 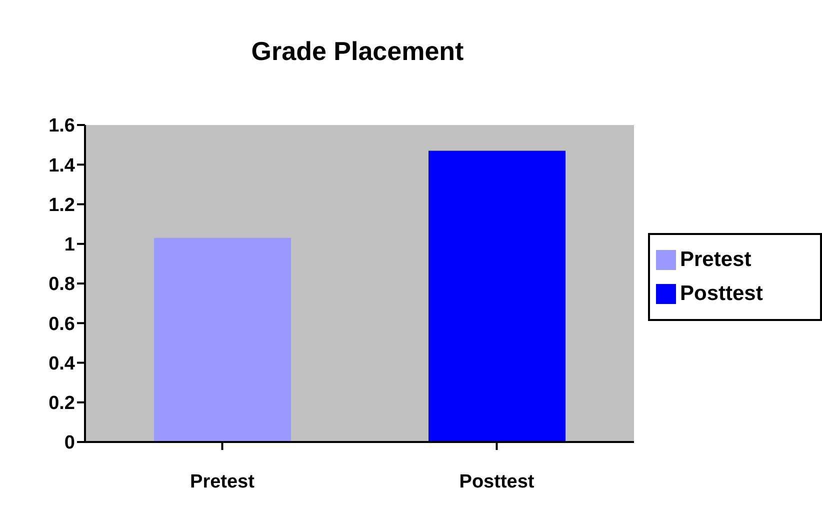 I want to click on y-tick-label: 1.4, so click(x=62, y=165).